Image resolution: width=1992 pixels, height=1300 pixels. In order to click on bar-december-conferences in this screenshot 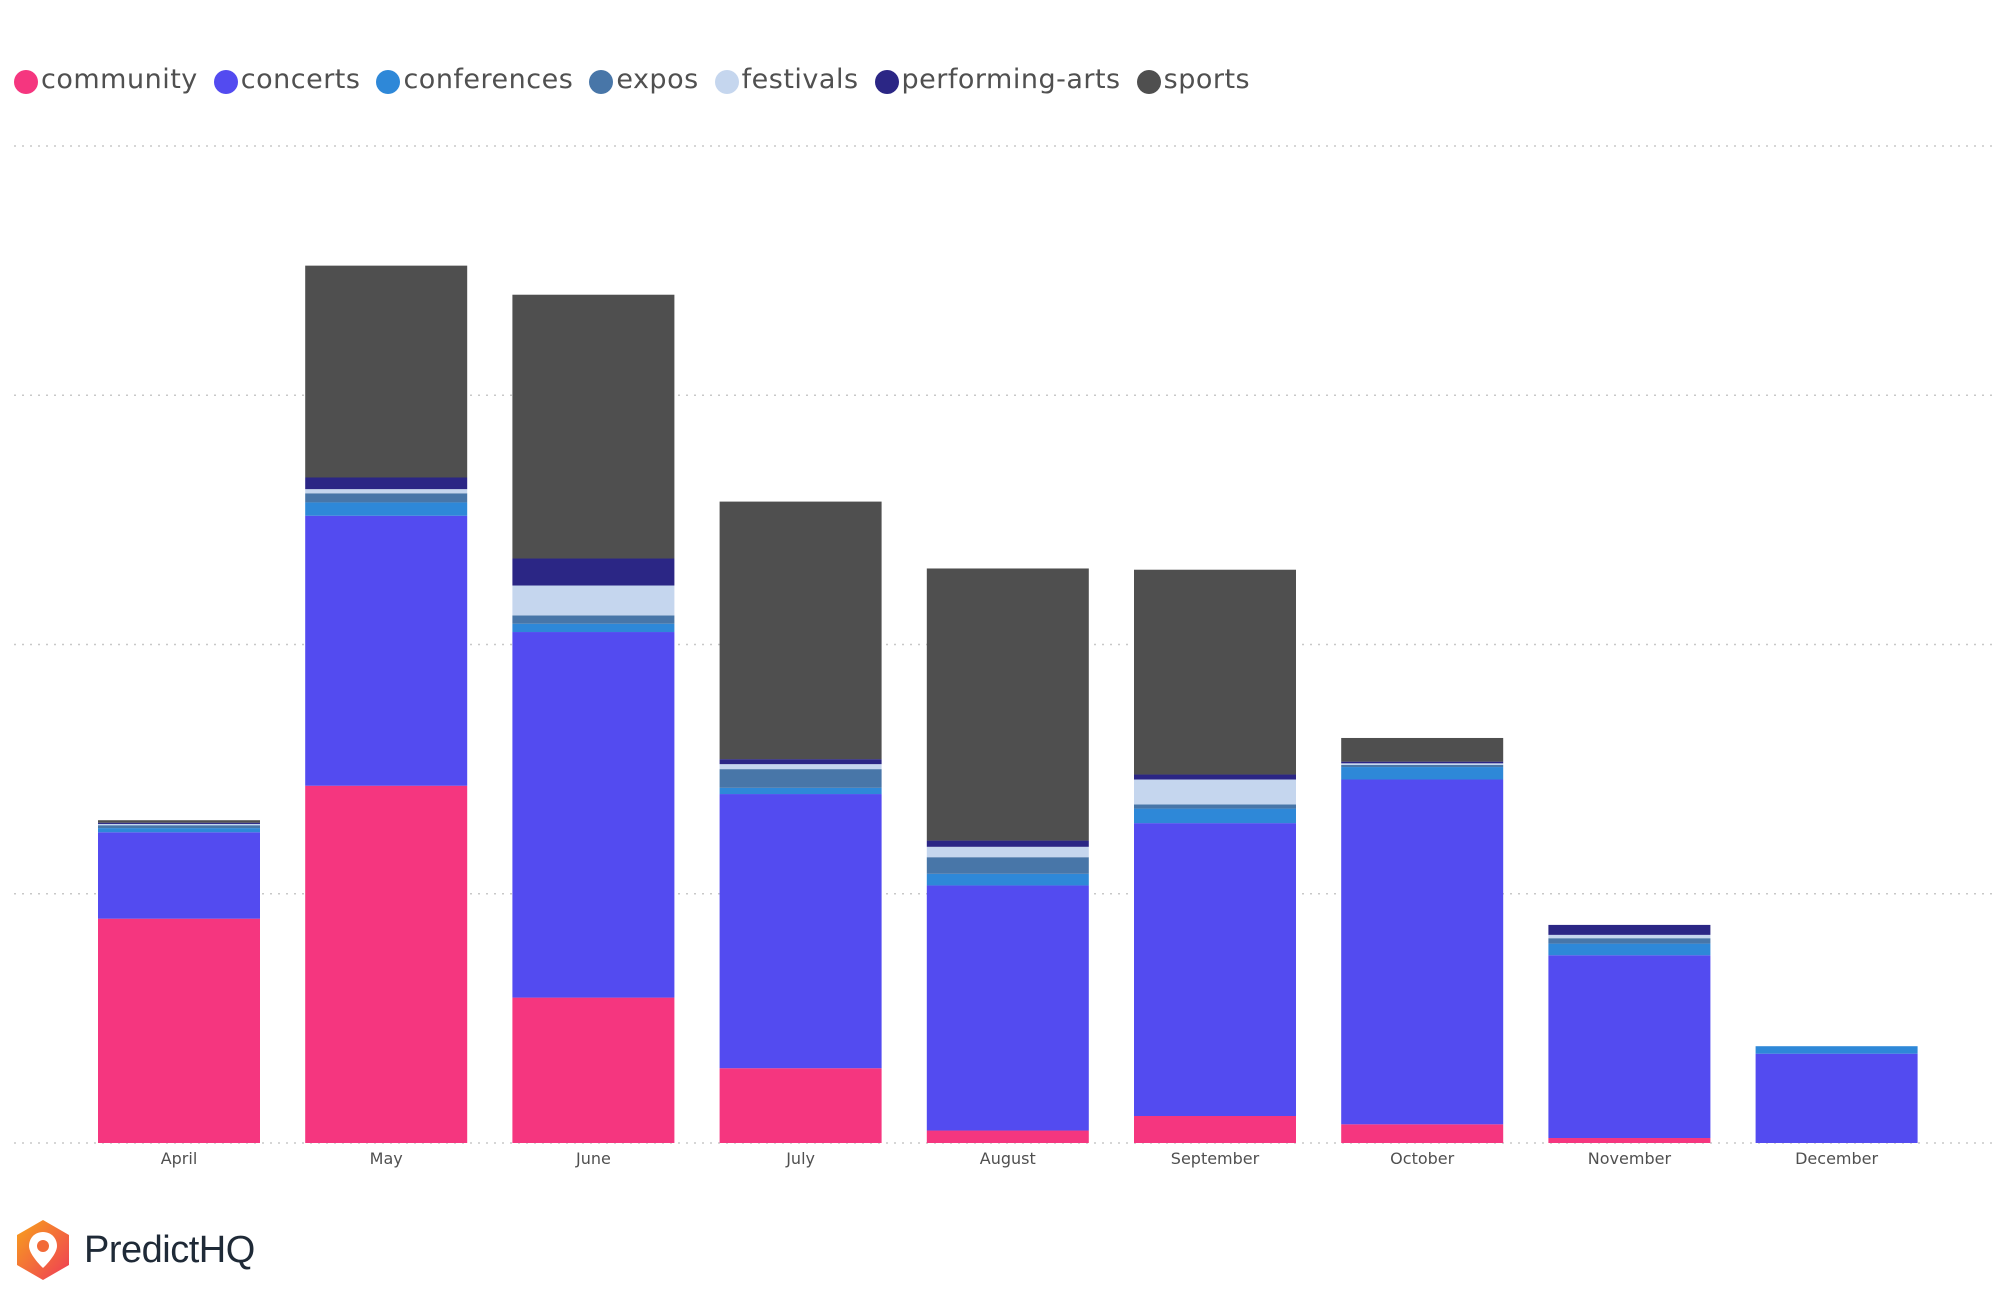, I will do `click(1836, 1050)`.